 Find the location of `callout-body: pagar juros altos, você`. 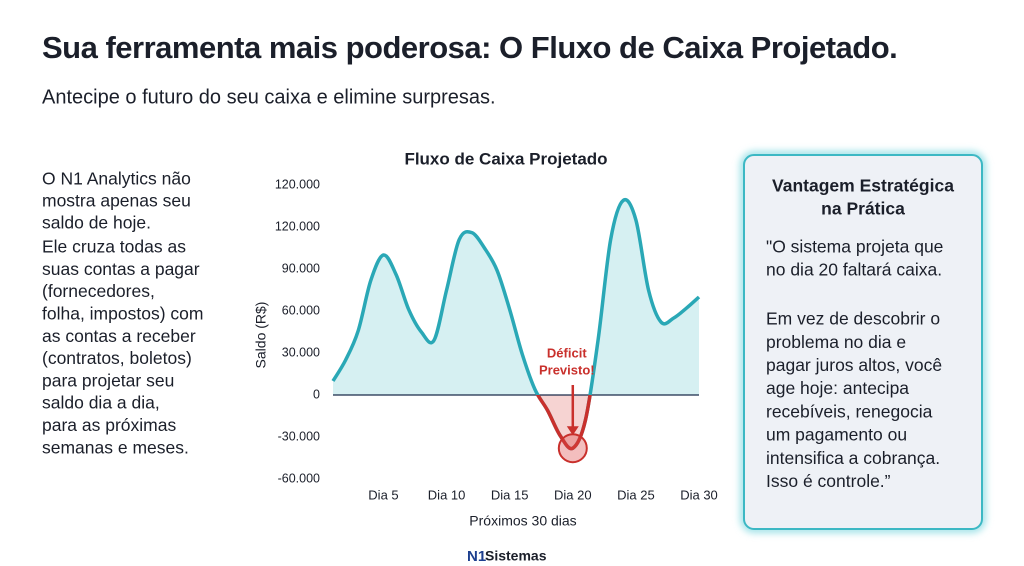

callout-body: pagar juros altos, você is located at coordinates (854, 365).